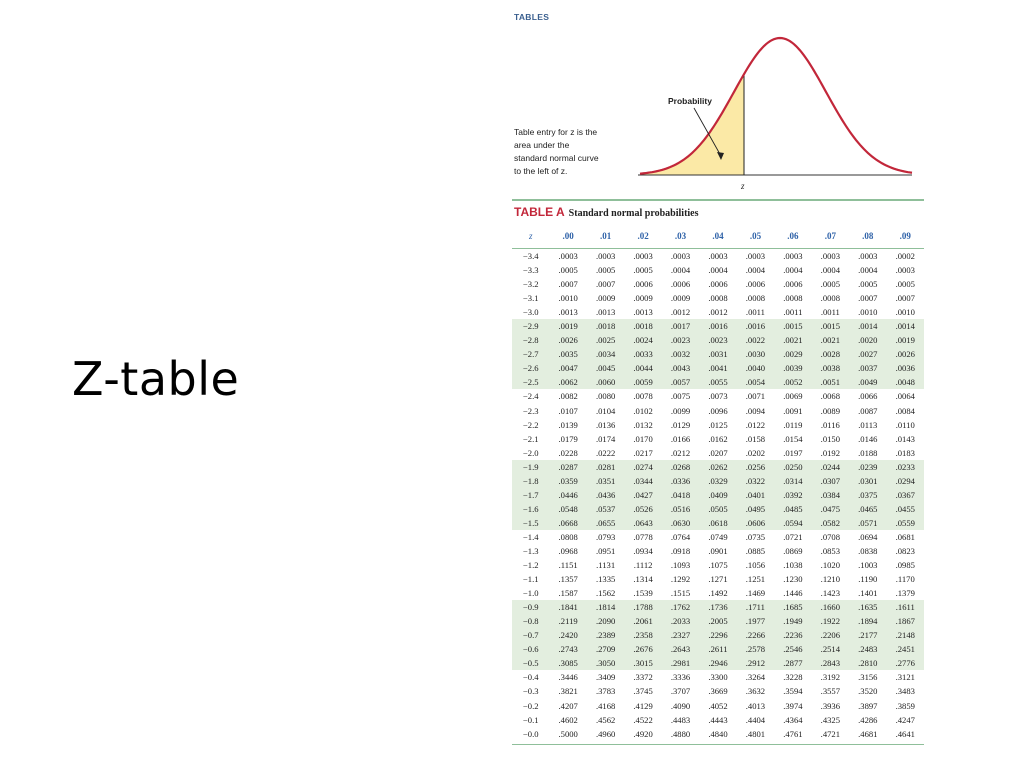 The image size is (1024, 768). What do you see at coordinates (680, 621) in the screenshot?
I see `probability-cell: .2033` at bounding box center [680, 621].